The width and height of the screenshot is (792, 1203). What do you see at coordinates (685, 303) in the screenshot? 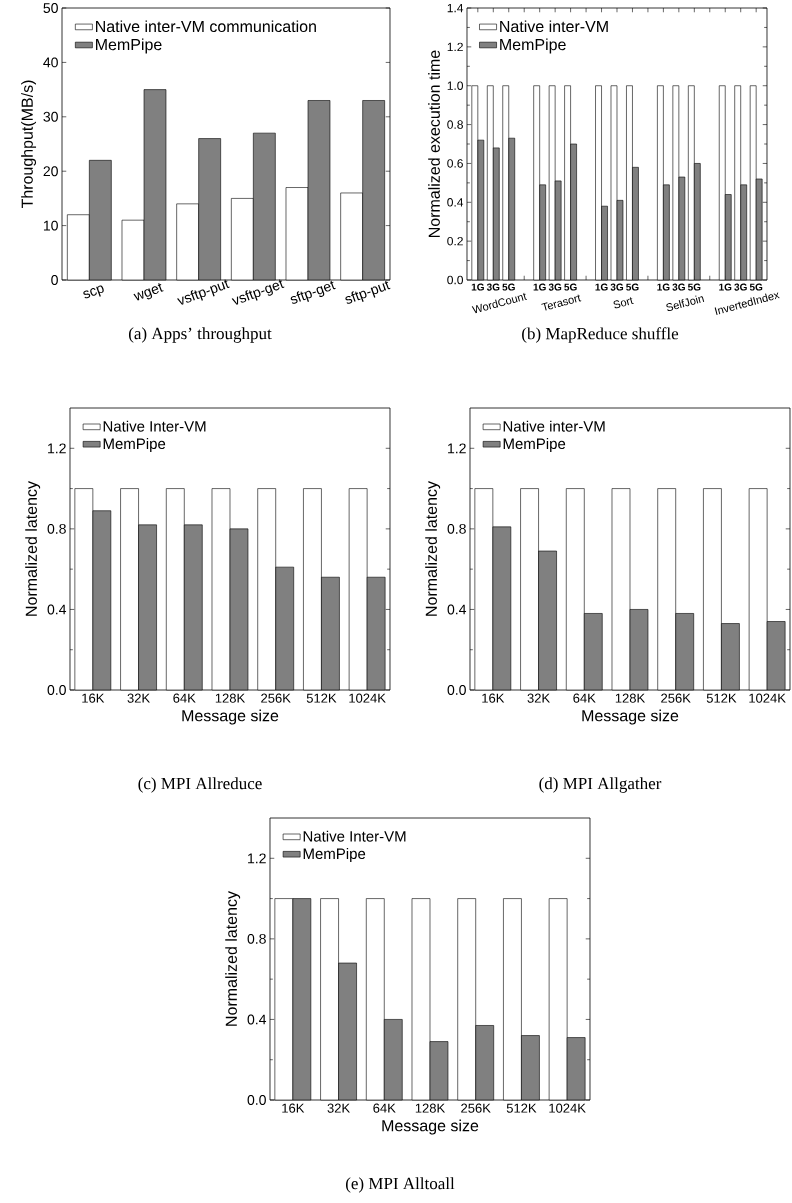
I see `text: SelfJoin` at bounding box center [685, 303].